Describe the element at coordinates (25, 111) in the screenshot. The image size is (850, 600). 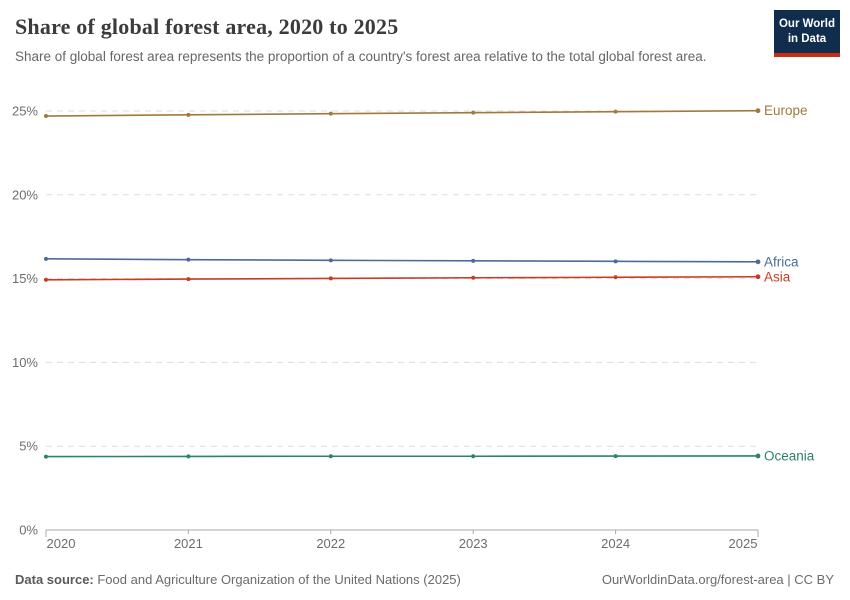
I see `y-tick-label: 25%` at that location.